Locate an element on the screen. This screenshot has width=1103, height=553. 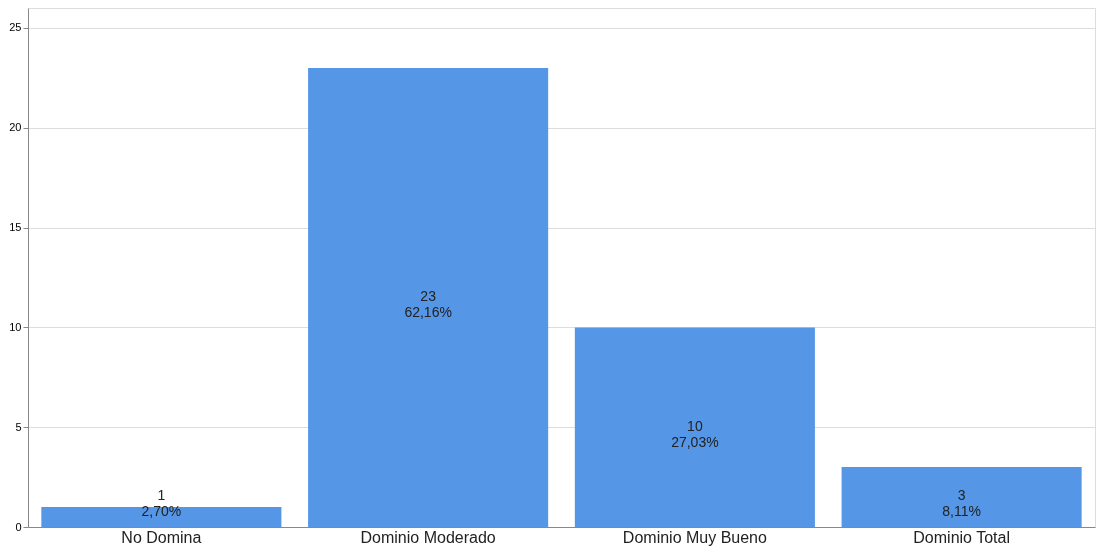
y-tick-label: 25 is located at coordinates (15, 27).